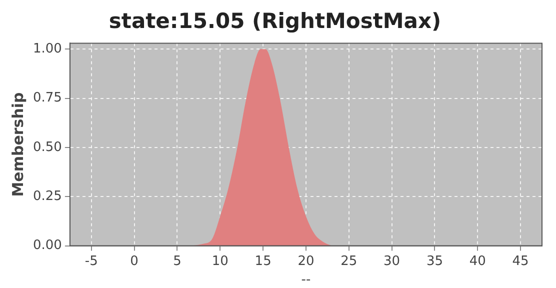 This screenshot has height=288, width=556. Describe the element at coordinates (134, 261) in the screenshot. I see `x-tick-label: 0` at that location.